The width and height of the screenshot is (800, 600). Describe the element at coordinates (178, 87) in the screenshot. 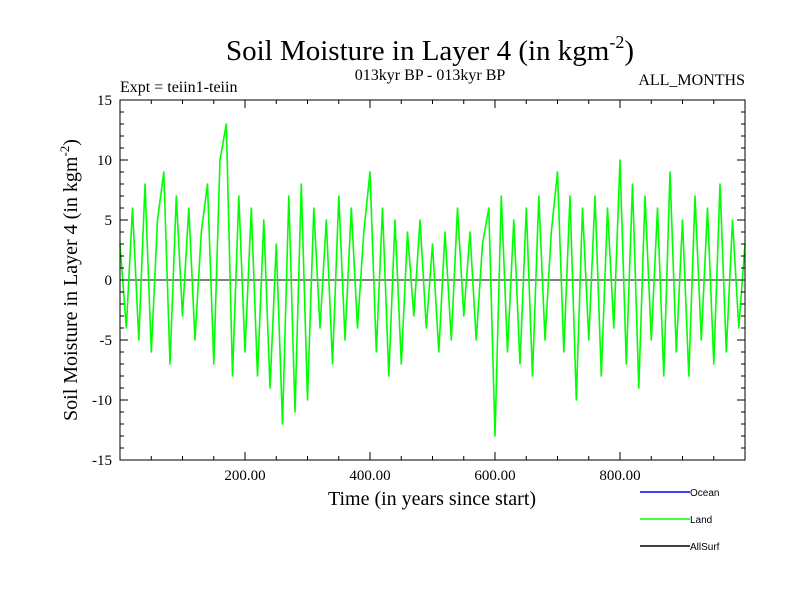

I see `subtitle-left: Expt = teiin1-teiin` at that location.